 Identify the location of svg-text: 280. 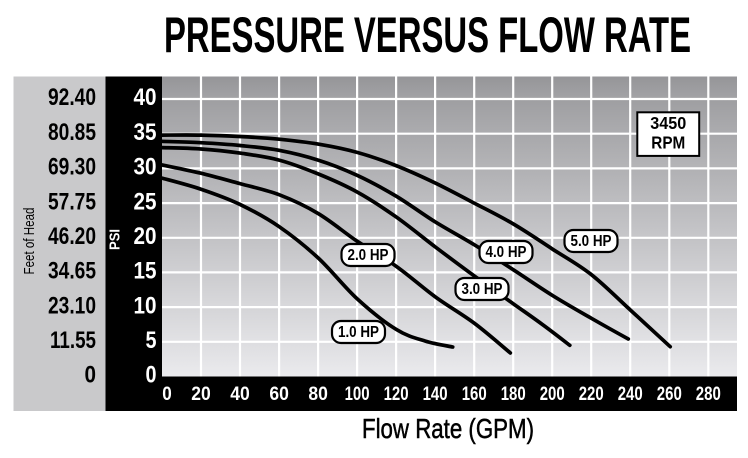
(708, 394).